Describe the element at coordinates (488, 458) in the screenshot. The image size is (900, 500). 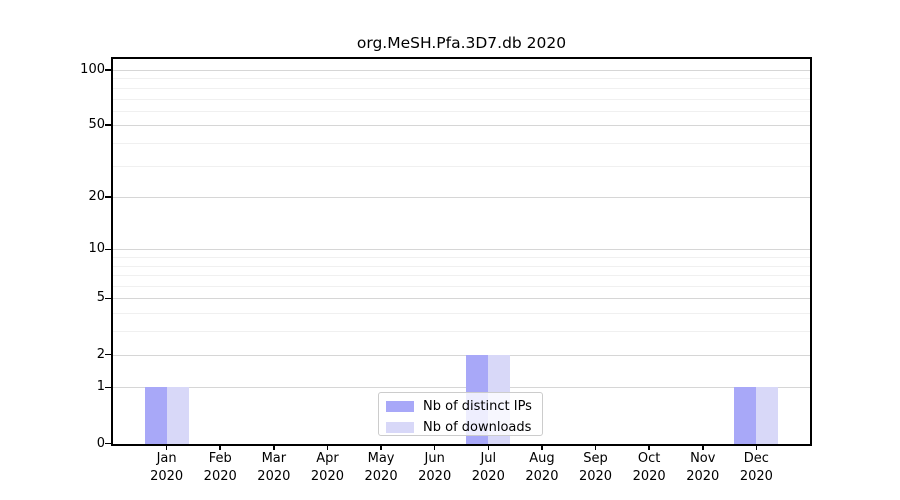
I see `x-tick-label-month: Jul` at that location.